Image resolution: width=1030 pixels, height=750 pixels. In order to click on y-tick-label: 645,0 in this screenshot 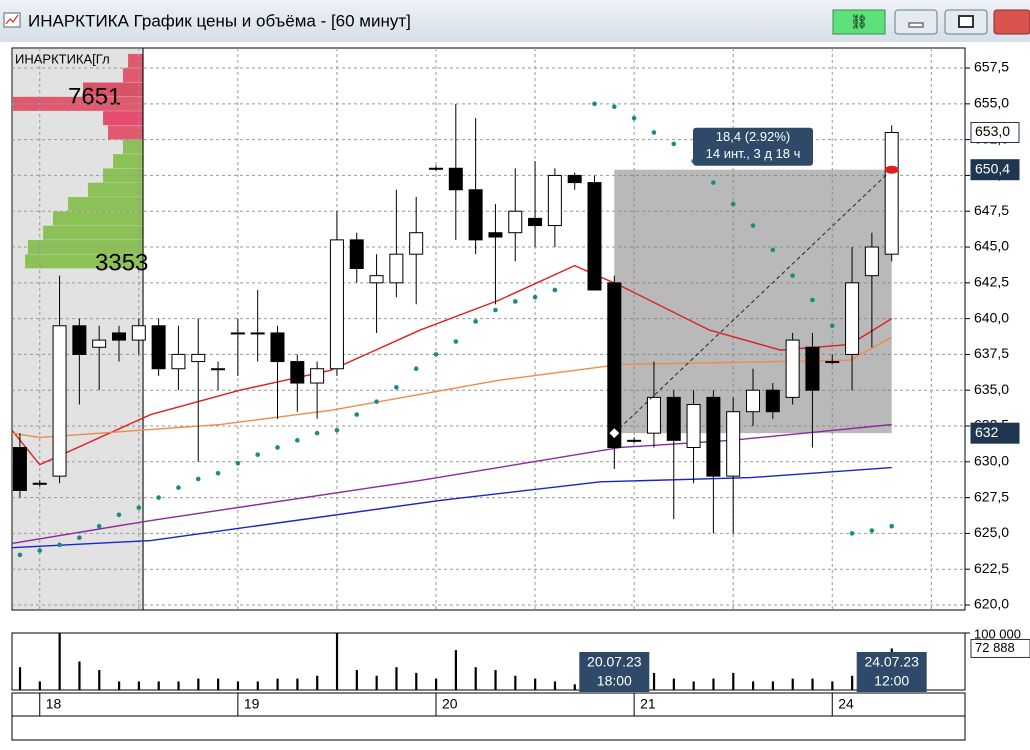, I will do `click(991, 246)`.